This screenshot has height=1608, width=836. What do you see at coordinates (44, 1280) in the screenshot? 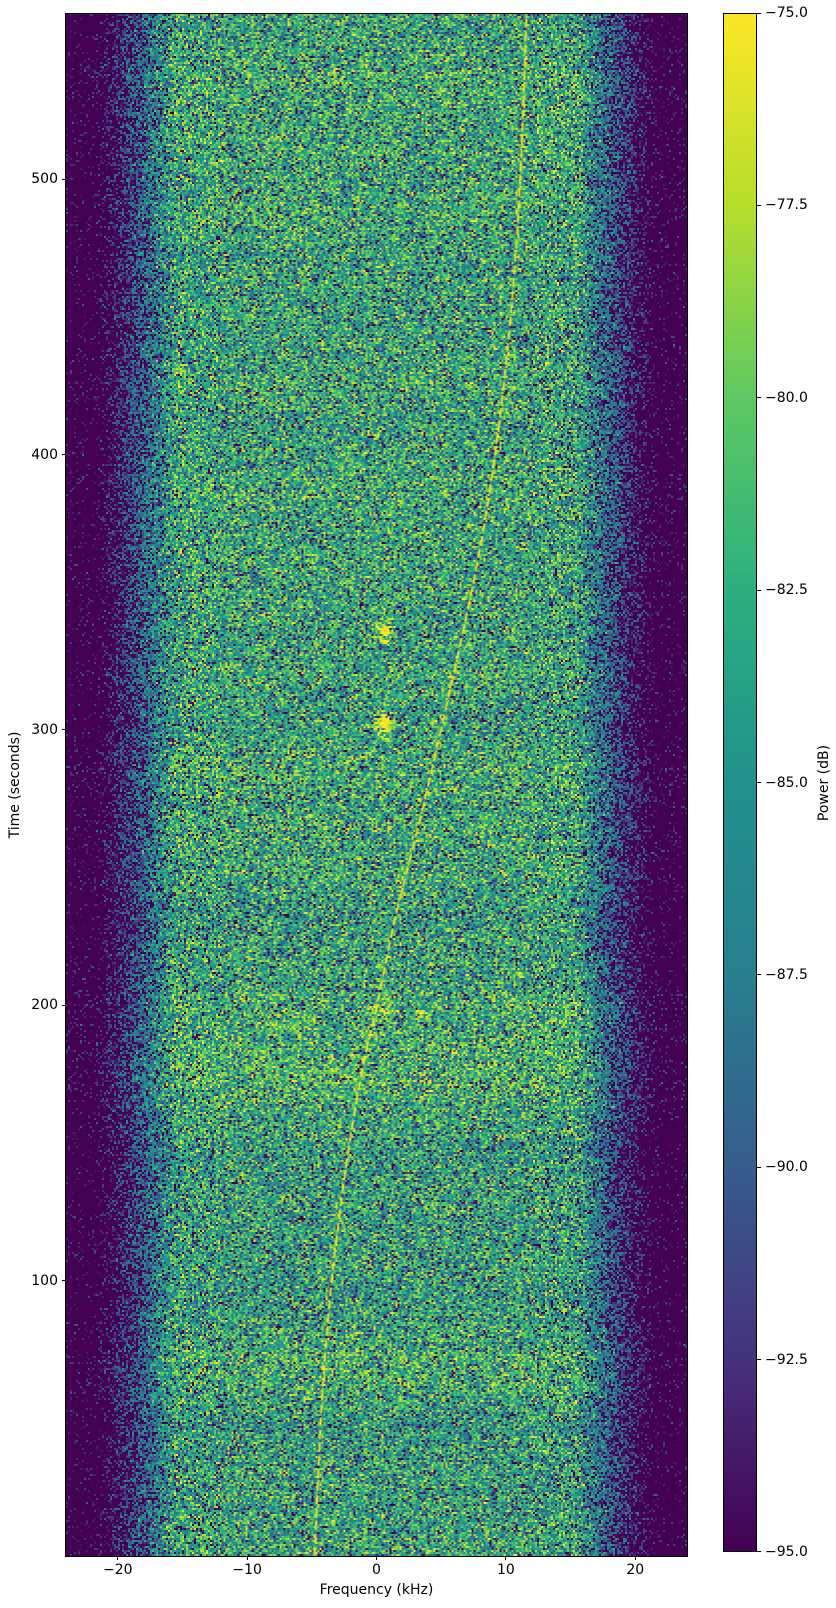
I see `y-tick-label: 100` at bounding box center [44, 1280].